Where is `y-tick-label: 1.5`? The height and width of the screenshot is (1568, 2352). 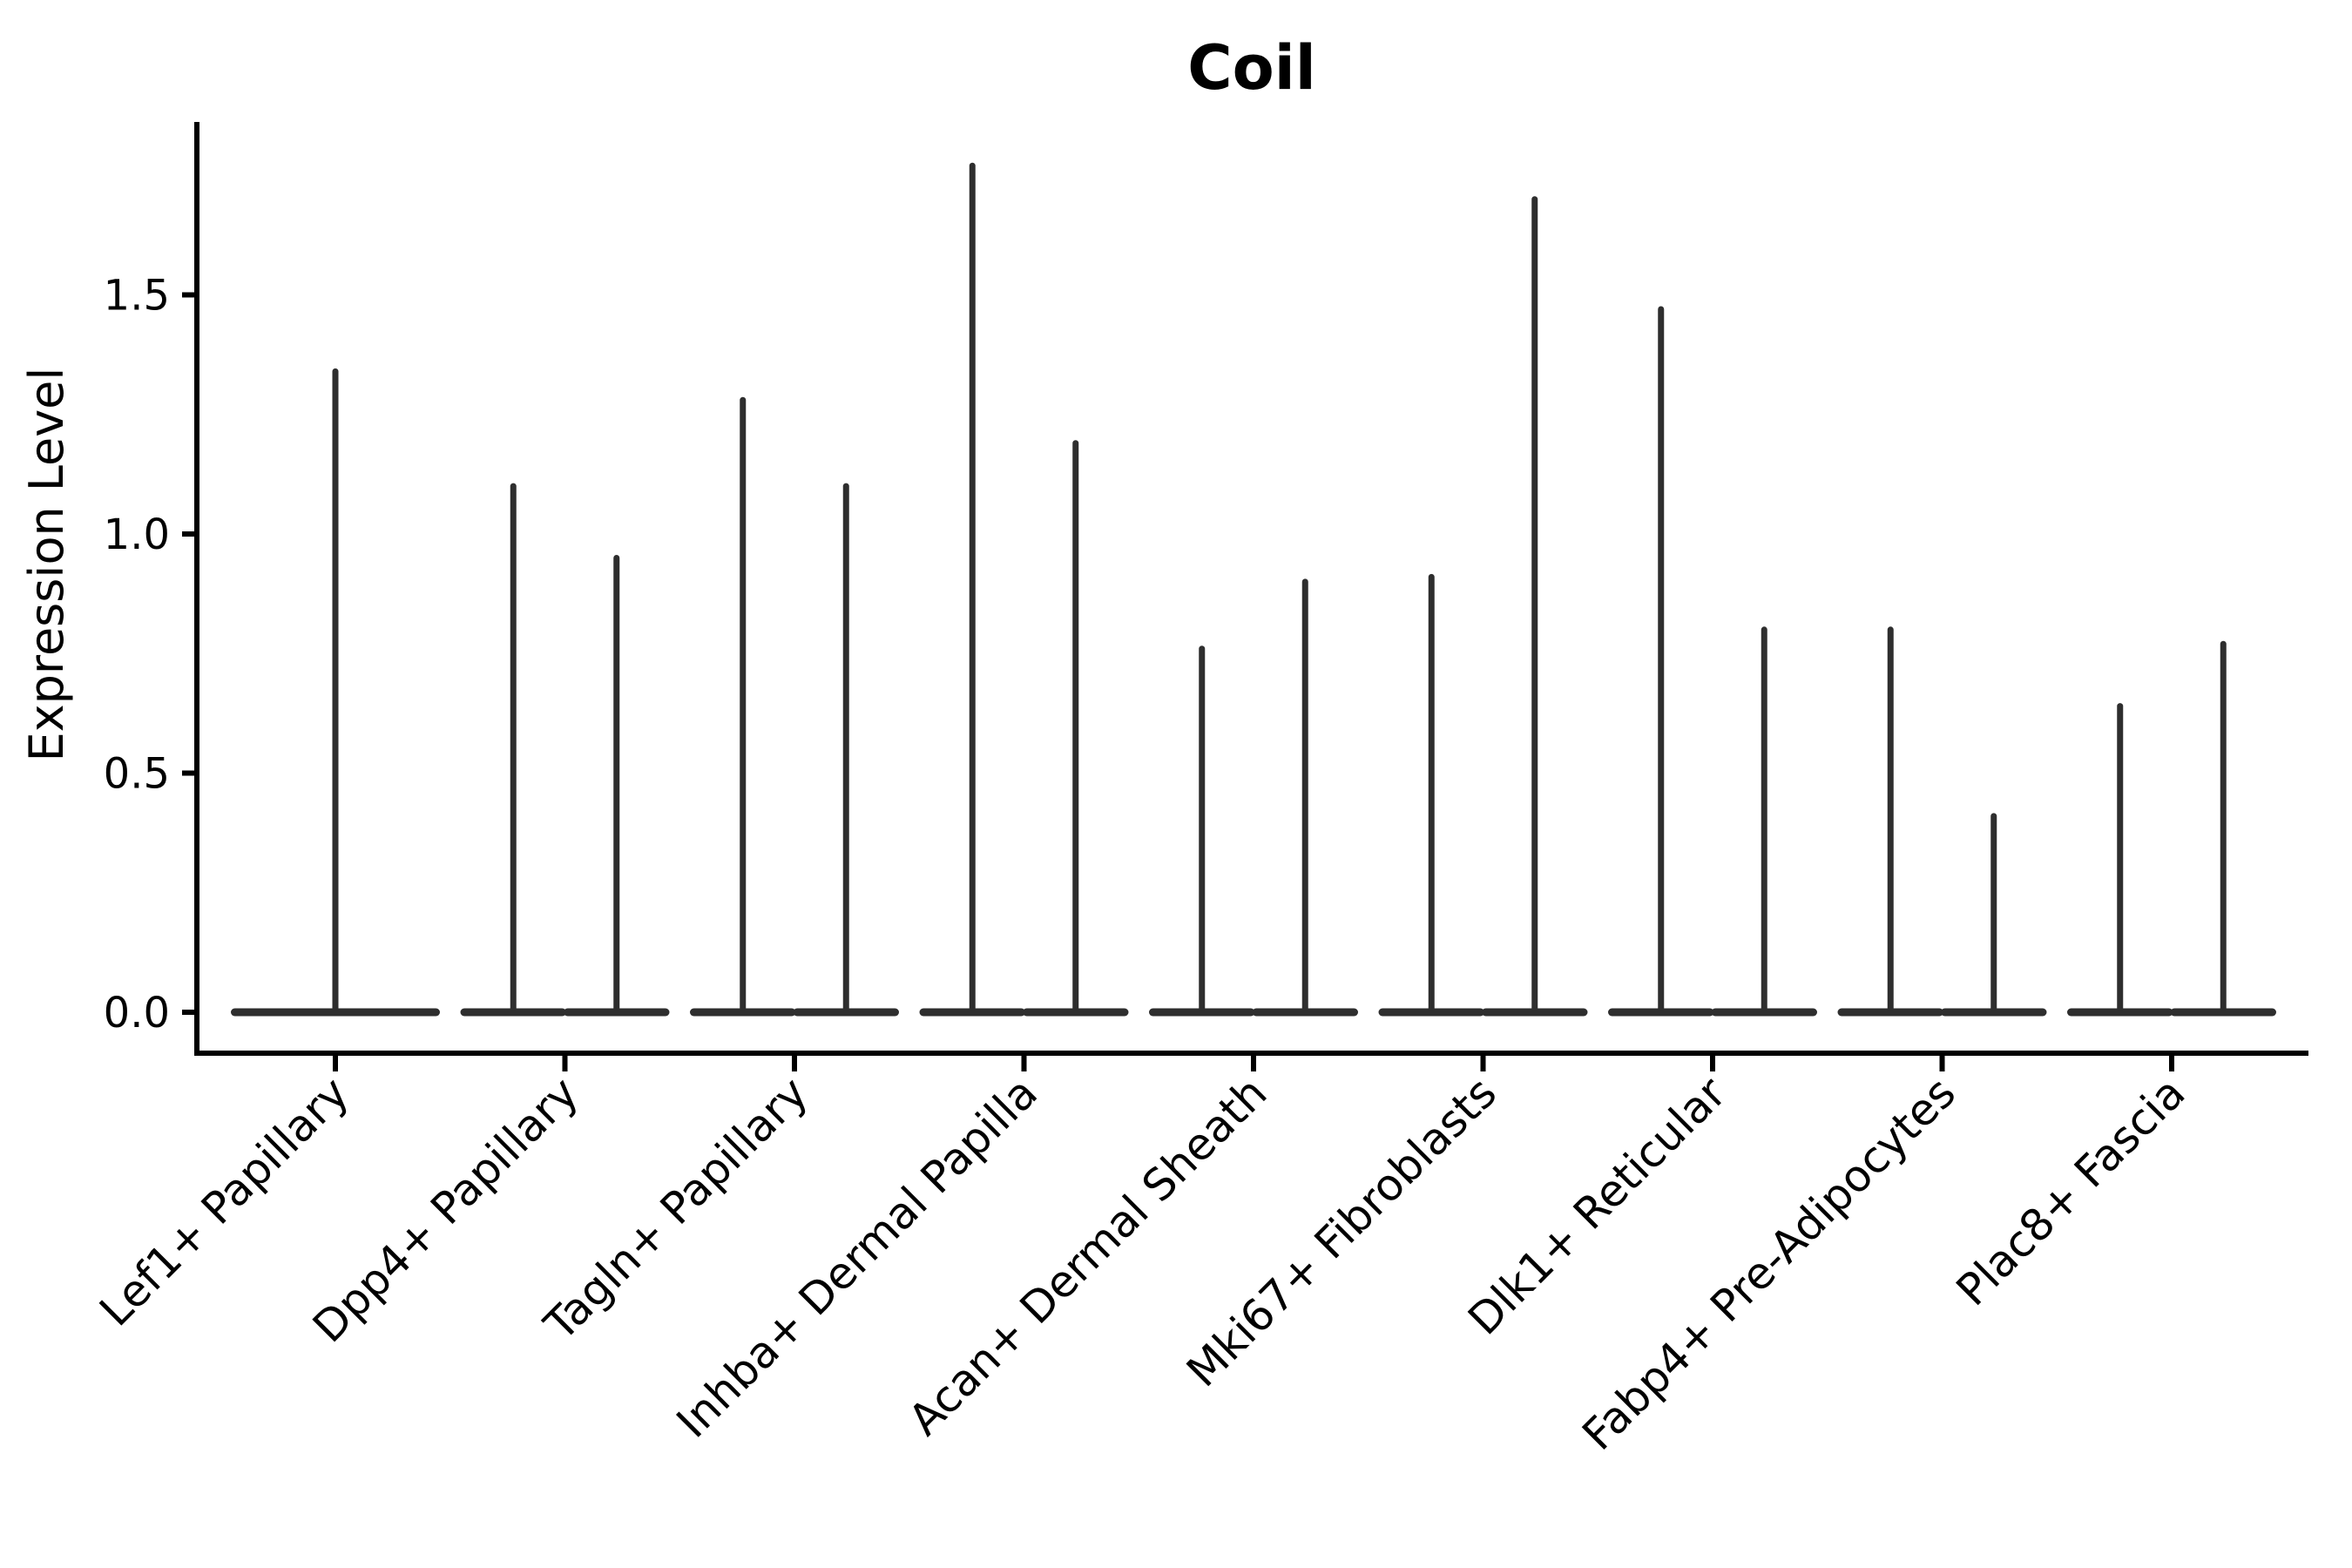
y-tick-label: 1.5 is located at coordinates (137, 297).